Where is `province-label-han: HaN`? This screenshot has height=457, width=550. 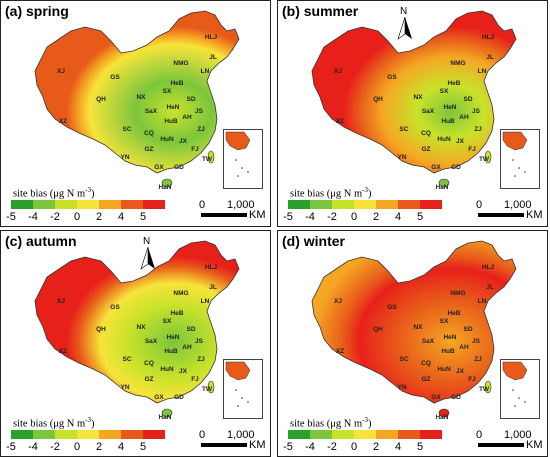 province-label-han: HaN is located at coordinates (164, 417).